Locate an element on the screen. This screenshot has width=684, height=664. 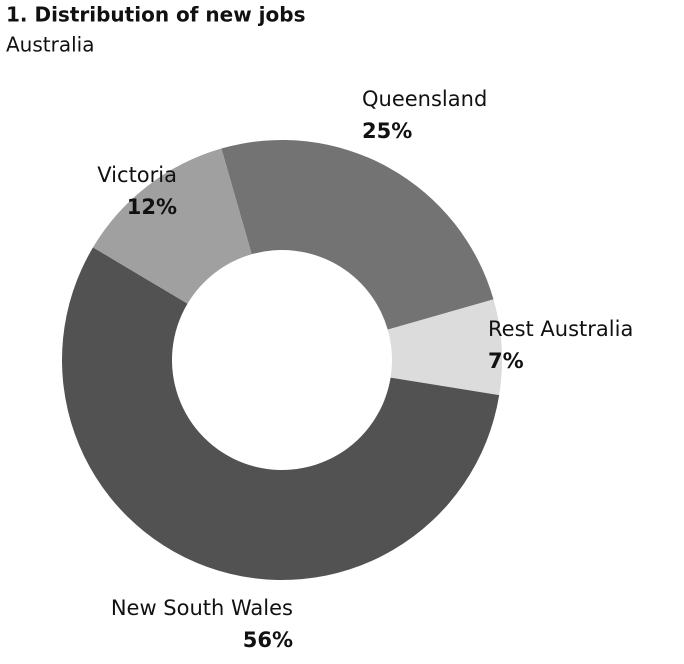
slice-label: New South Wales is located at coordinates (202, 608).